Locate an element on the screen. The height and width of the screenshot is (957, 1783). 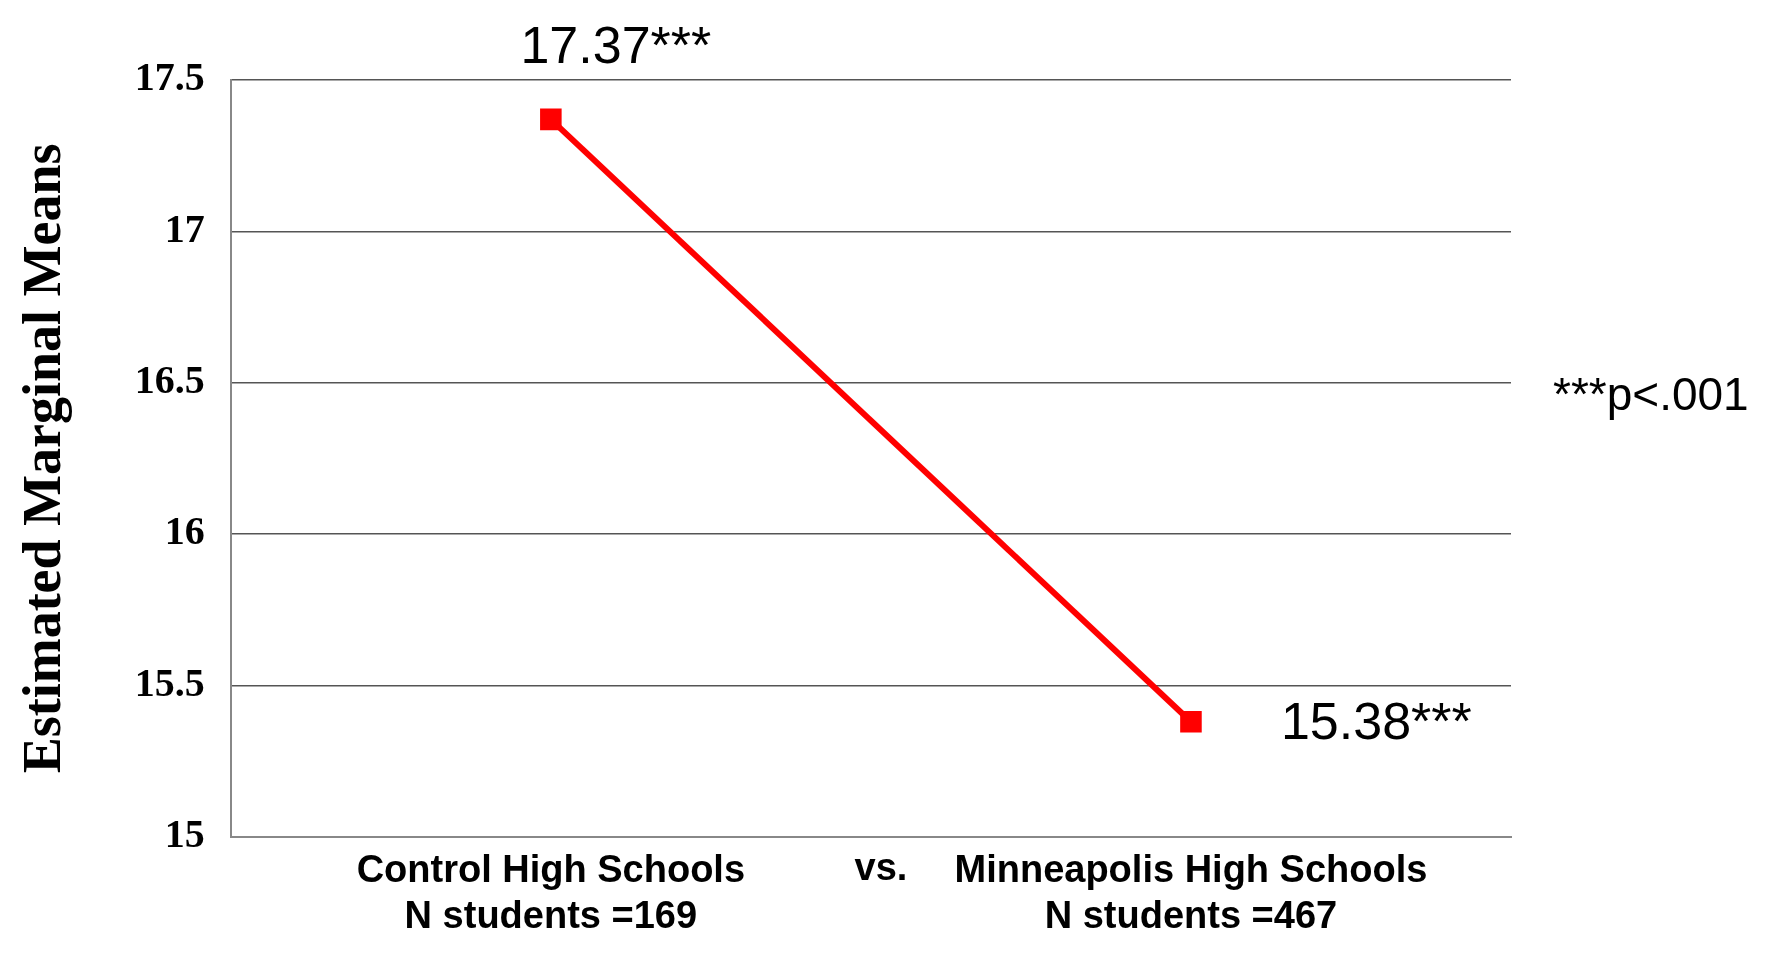
y-axis-title: Estimated Marginal Means is located at coordinates (42, 458).